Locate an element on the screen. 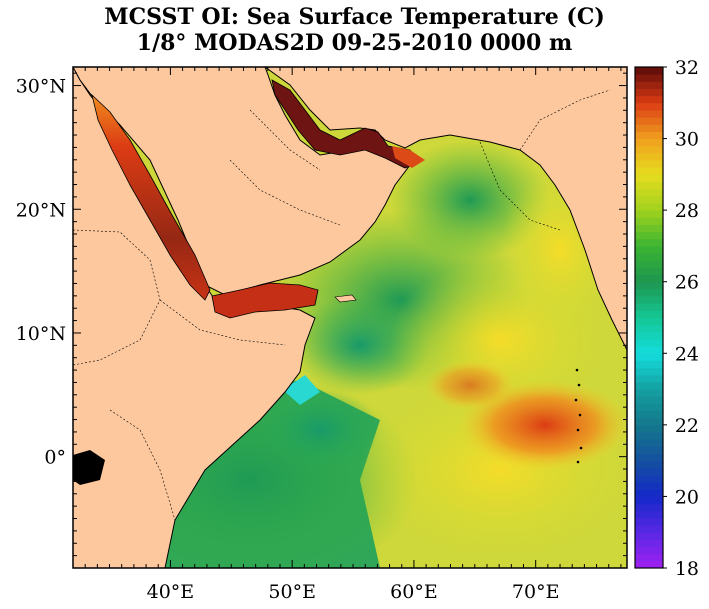 Image resolution: width=709 pixels, height=609 pixels. lon-axis-labels: 40°E 50°E 60°E 70°E is located at coordinates (353, 592).